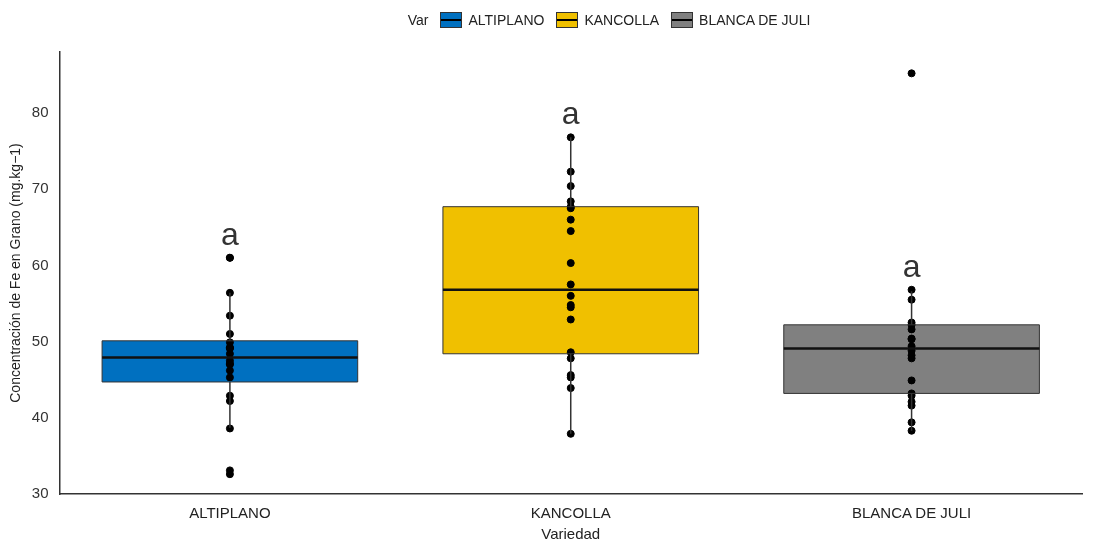 This screenshot has width=1102, height=544. What do you see at coordinates (40, 416) in the screenshot?
I see `y-tick-label: 40` at bounding box center [40, 416].